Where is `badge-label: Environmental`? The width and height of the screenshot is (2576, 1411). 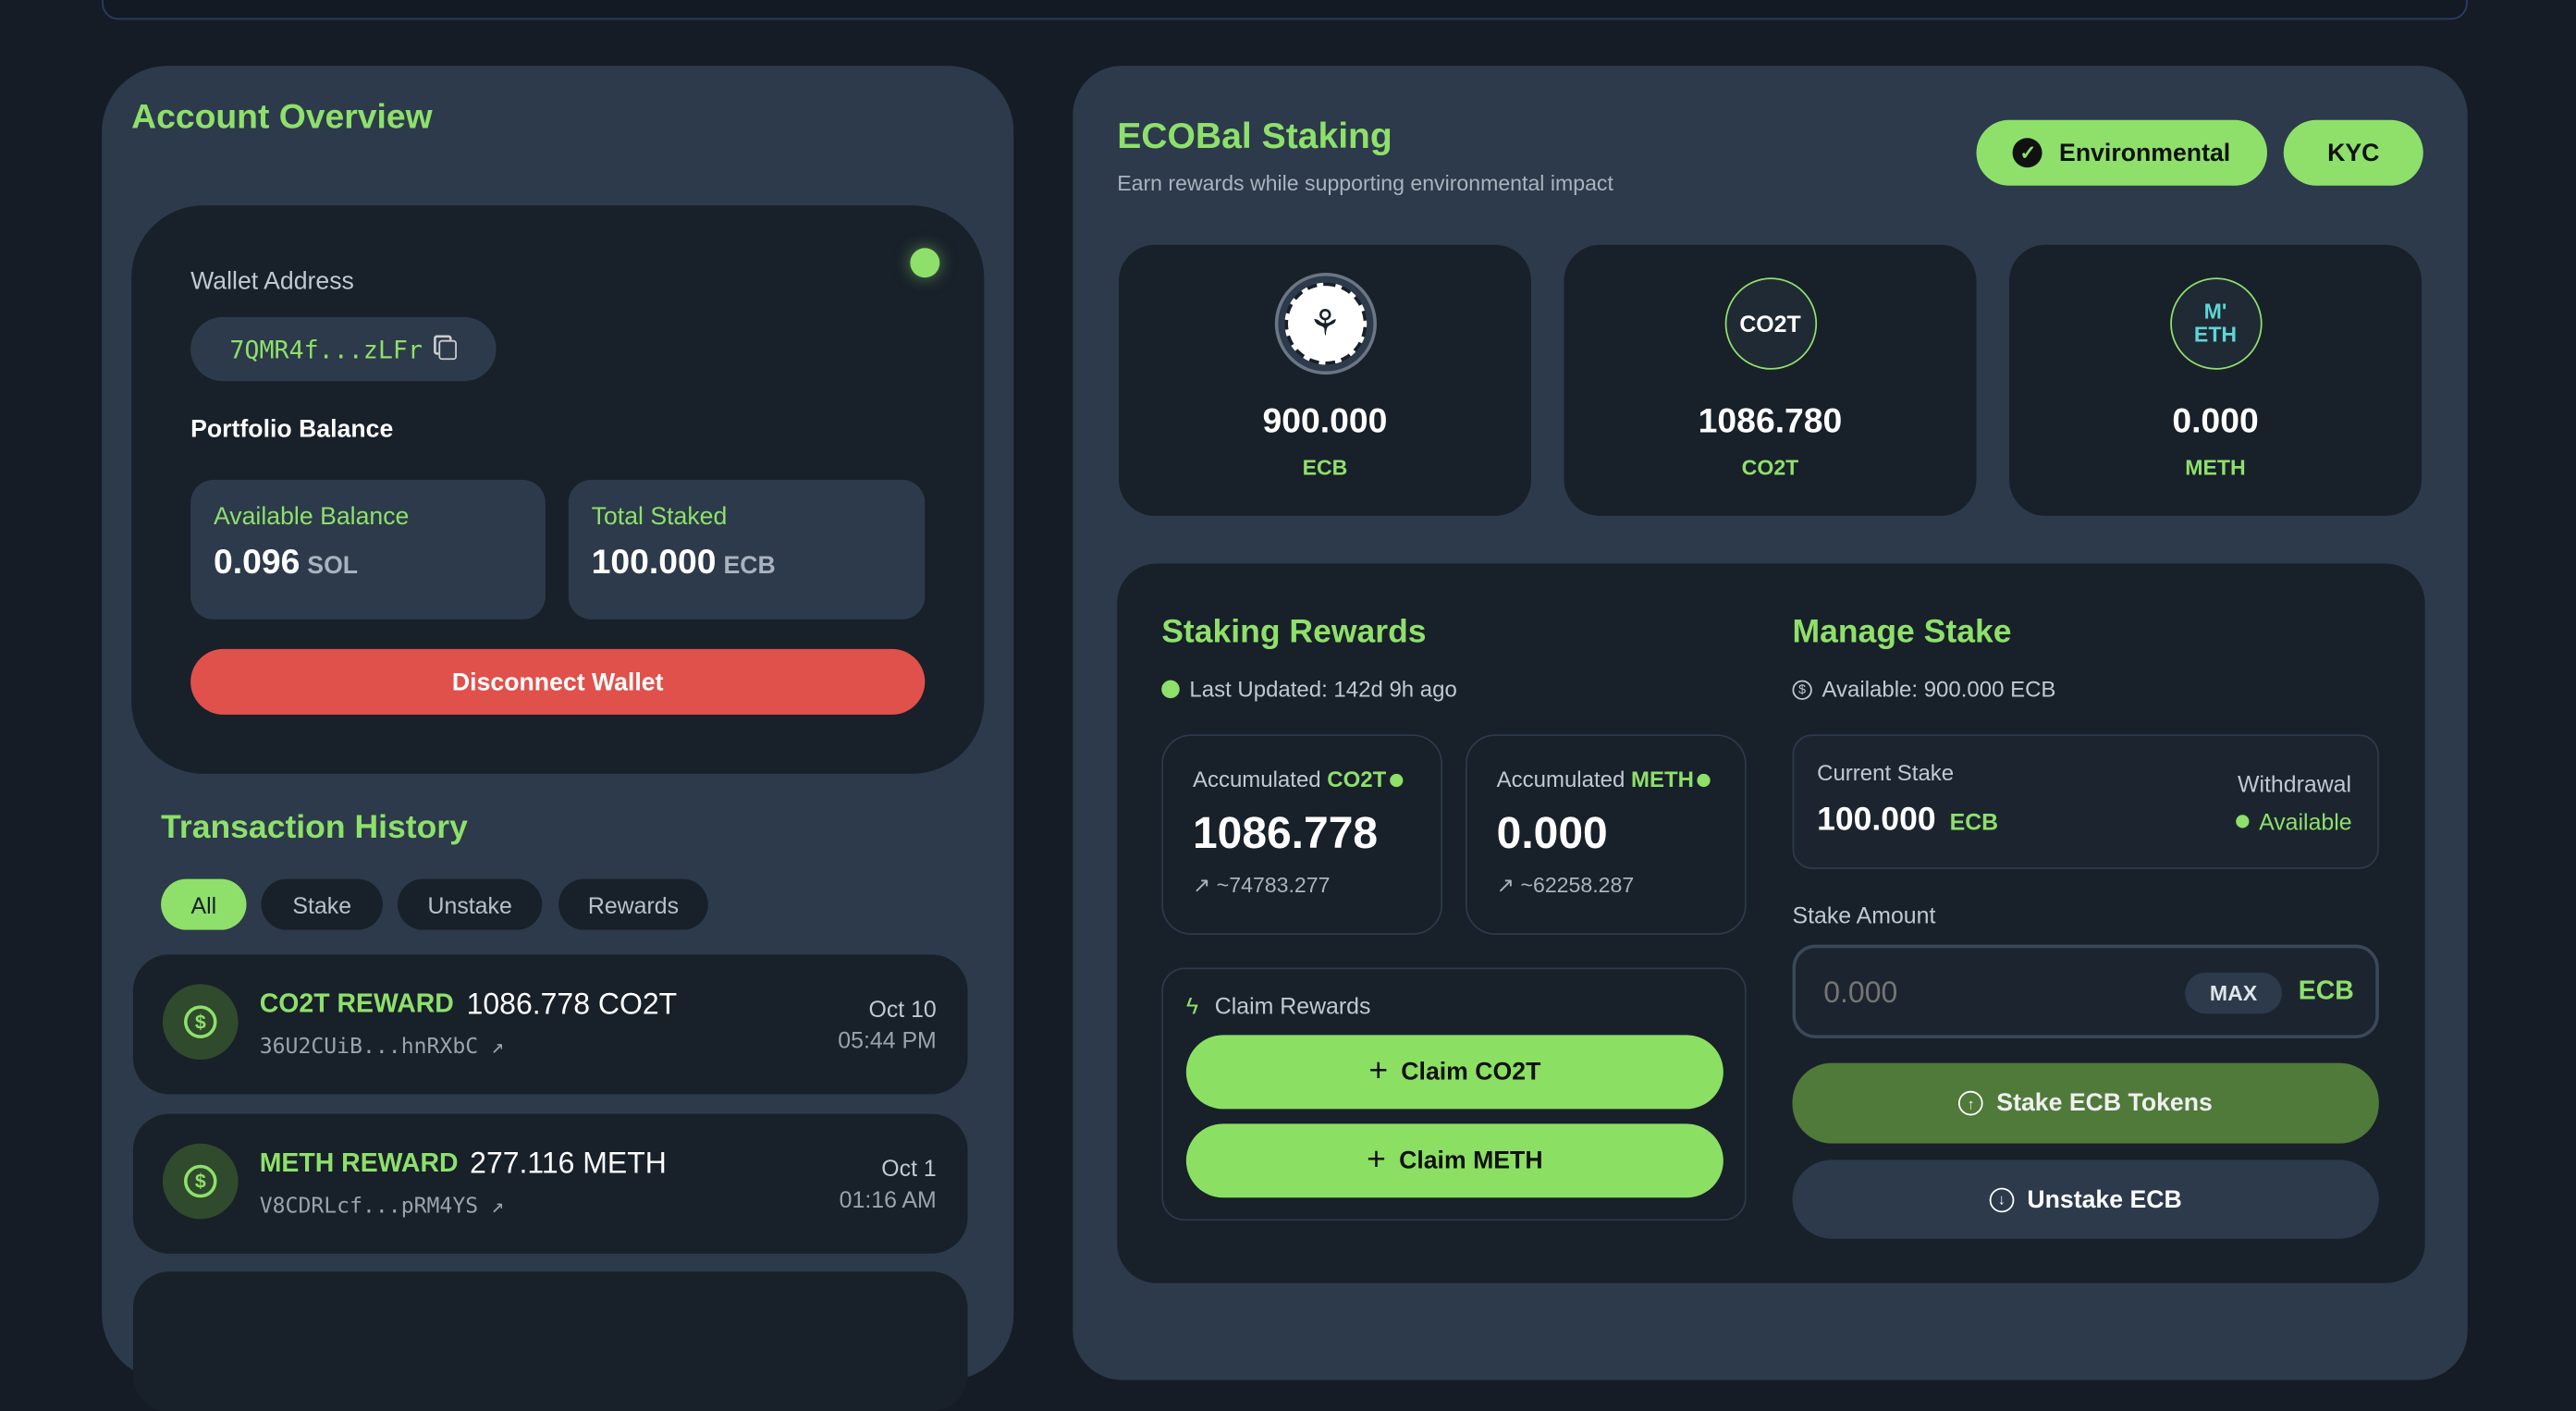 badge-label: Environmental is located at coordinates (2145, 153).